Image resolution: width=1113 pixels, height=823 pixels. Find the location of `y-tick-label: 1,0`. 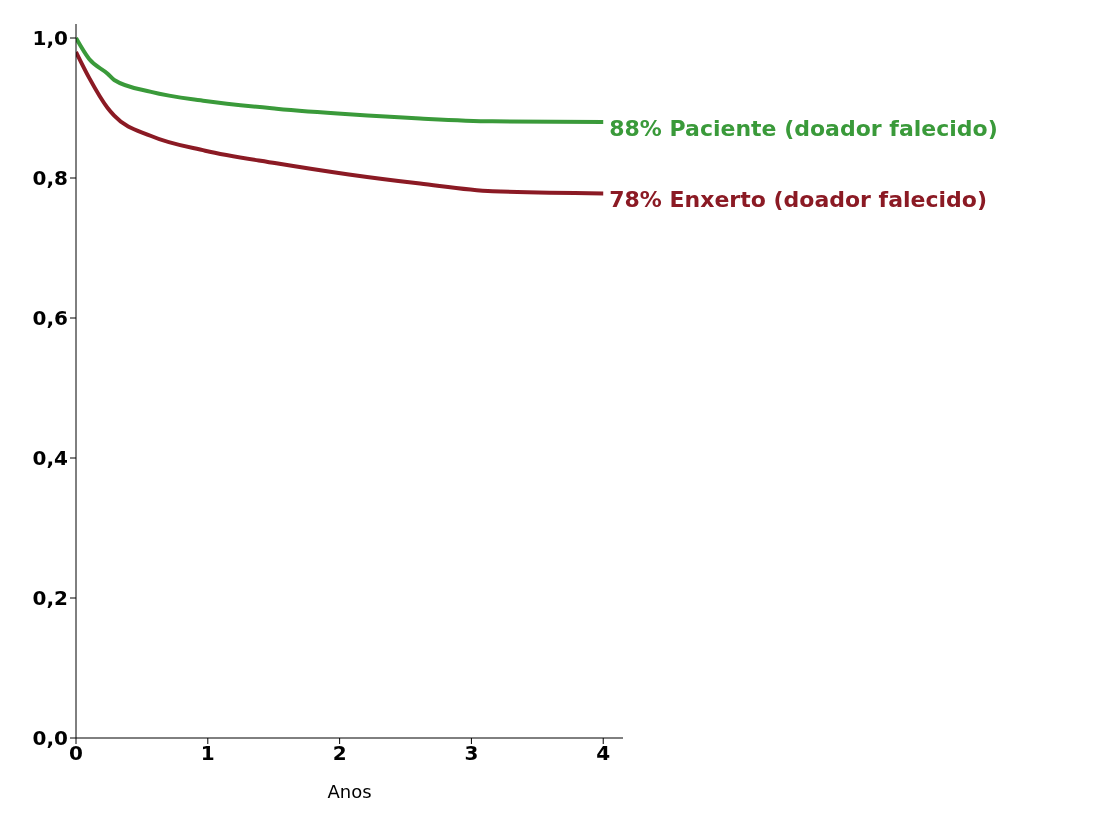

y-tick-label: 1,0 is located at coordinates (50, 38).